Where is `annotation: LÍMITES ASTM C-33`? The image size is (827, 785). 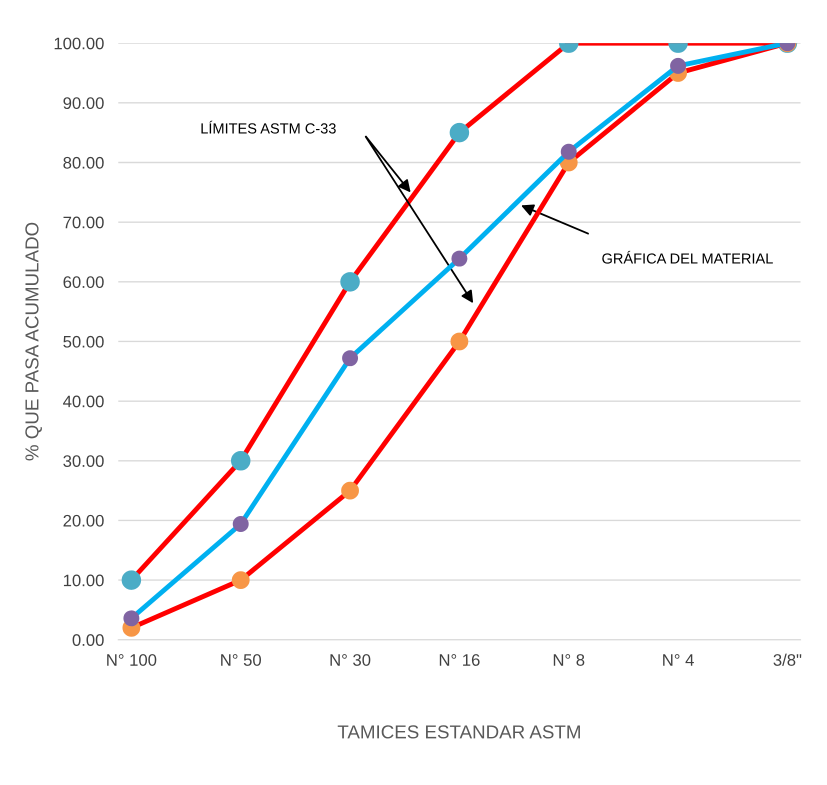 annotation: LÍMITES ASTM C-33 is located at coordinates (268, 127).